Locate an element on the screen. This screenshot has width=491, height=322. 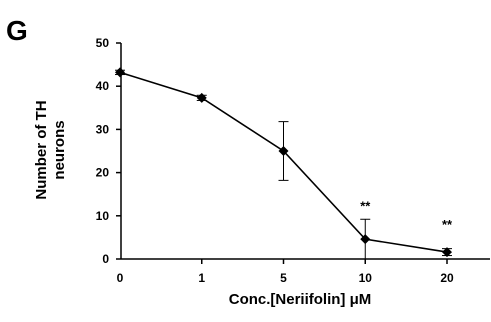
y-axis-title-line-1: Number of TH is located at coordinates (41, 149).